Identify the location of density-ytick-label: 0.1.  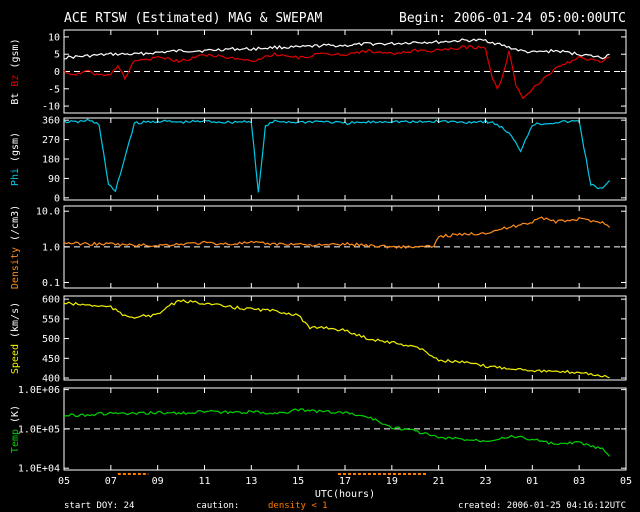
(51, 283).